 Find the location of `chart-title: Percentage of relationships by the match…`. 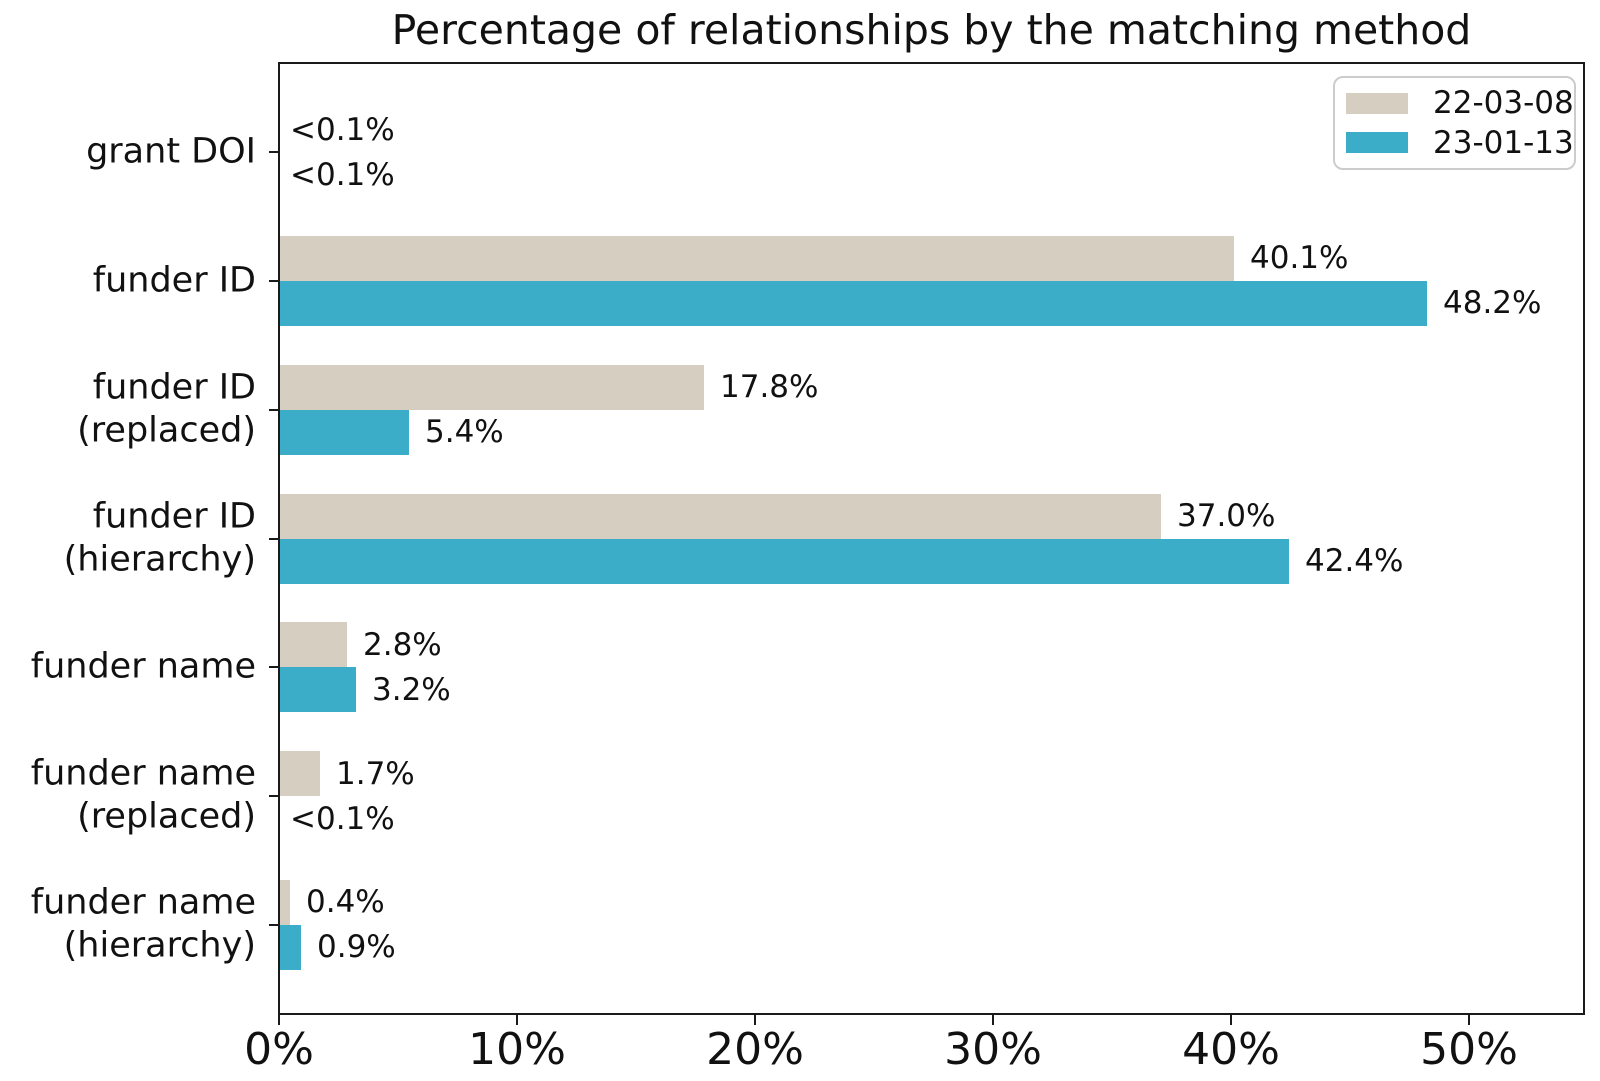

chart-title: Percentage of relationships by the match… is located at coordinates (931, 30).